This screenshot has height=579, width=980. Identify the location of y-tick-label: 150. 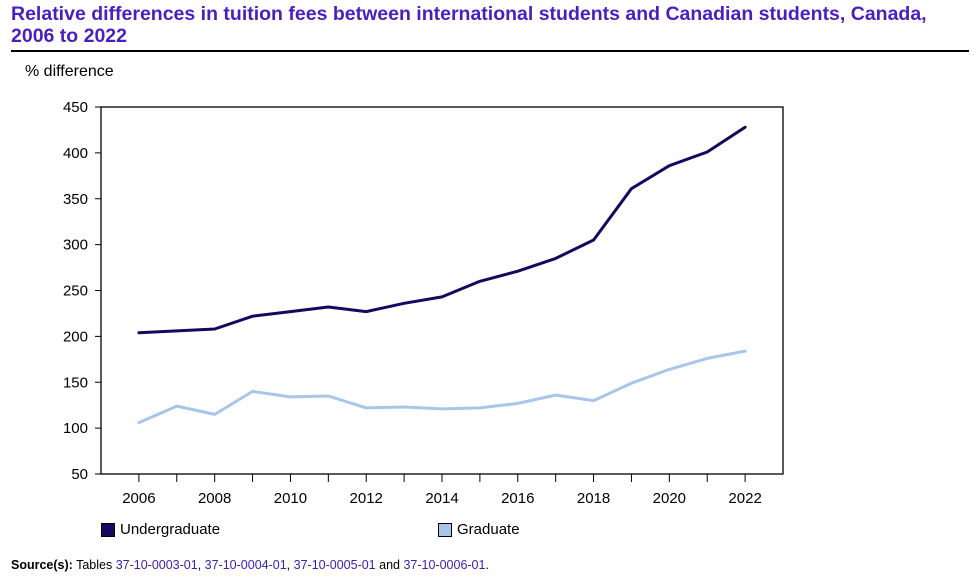
(75, 382).